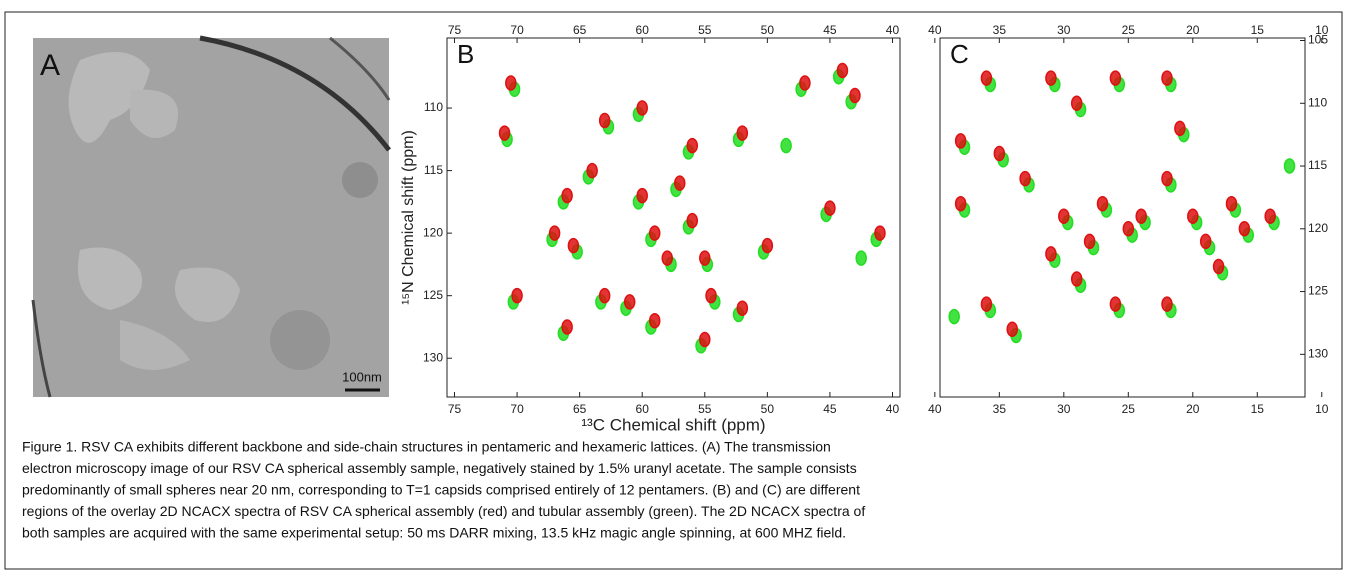 This screenshot has width=1349, height=577. I want to click on panel-label: B, so click(465, 54).